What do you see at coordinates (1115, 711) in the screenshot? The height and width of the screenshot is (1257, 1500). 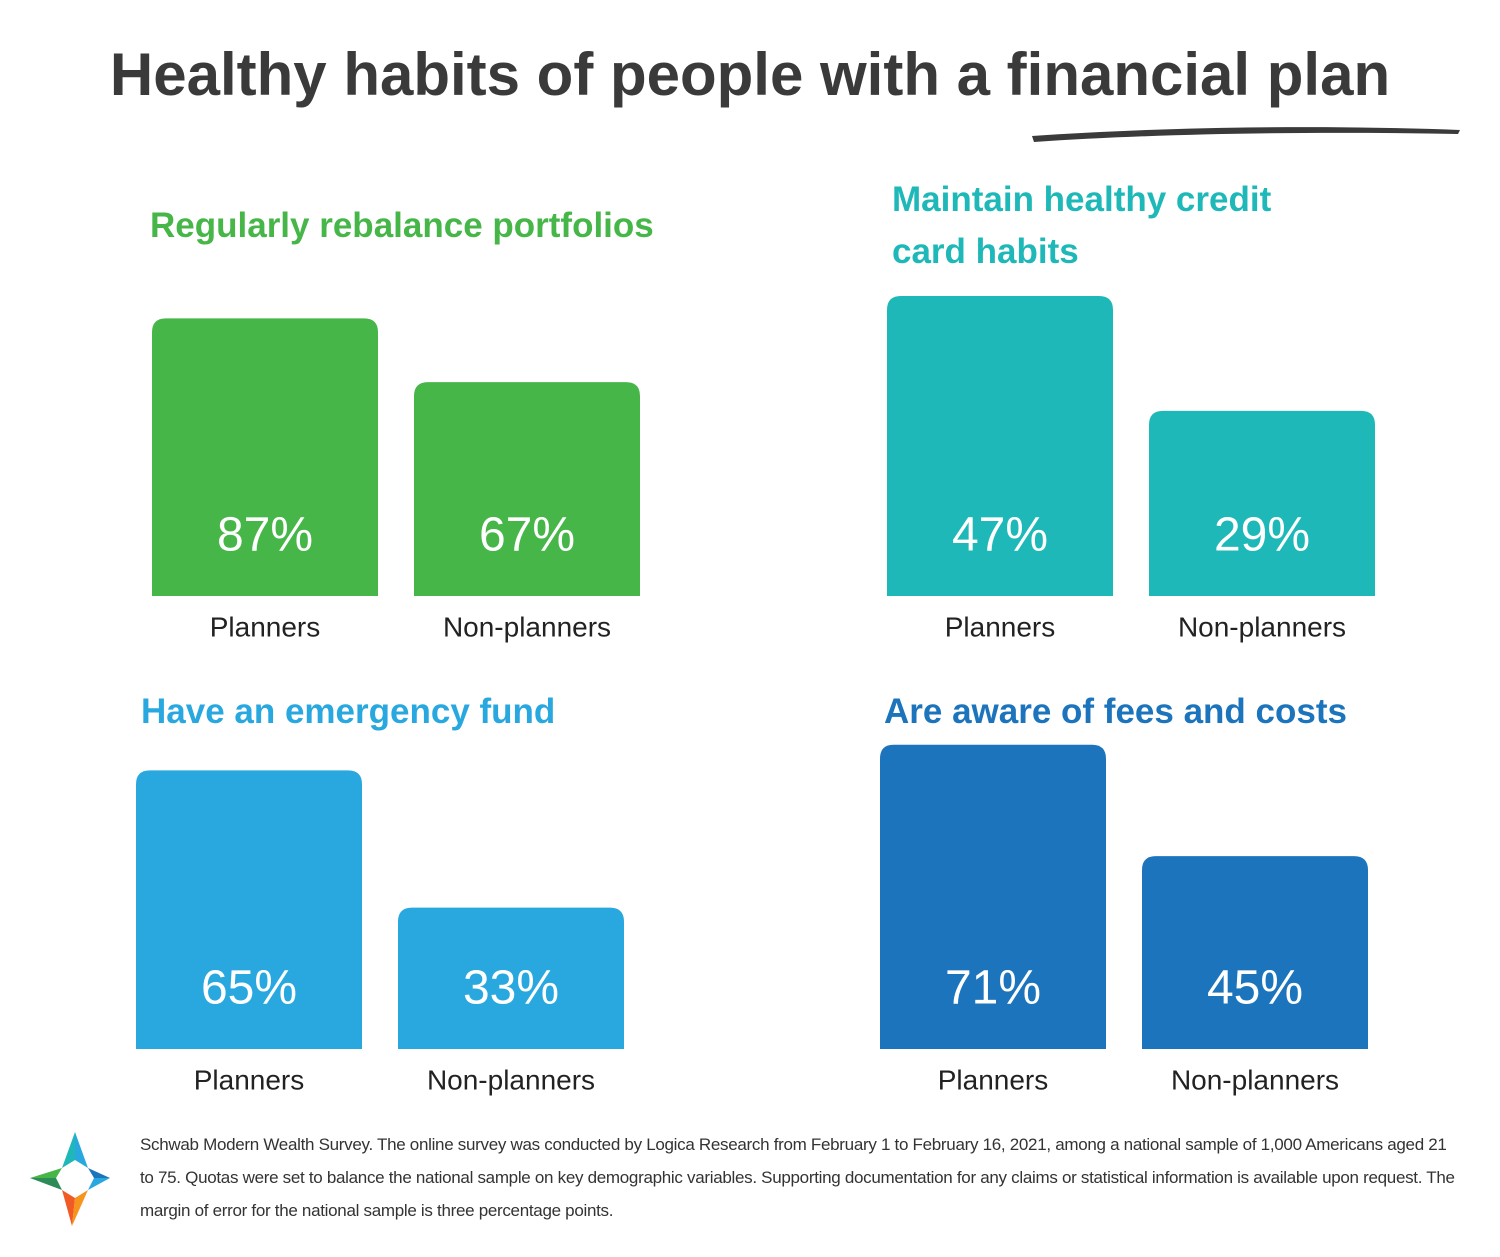 I see `chart-title: Are aware of fees and costs` at bounding box center [1115, 711].